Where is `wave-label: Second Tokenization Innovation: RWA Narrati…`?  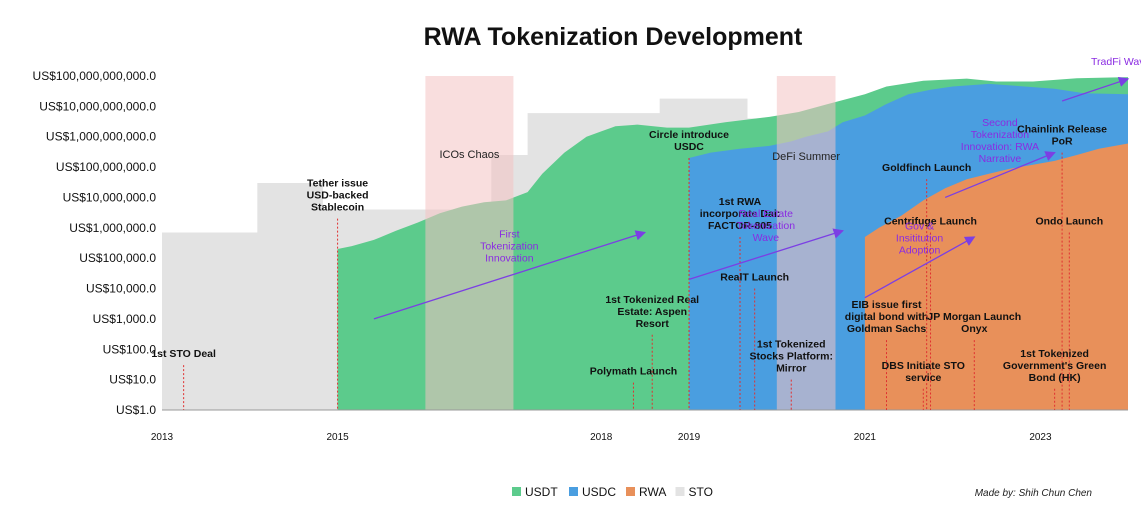
wave-label: Second Tokenization Innovation: RWA Narrati… is located at coordinates (1000, 141).